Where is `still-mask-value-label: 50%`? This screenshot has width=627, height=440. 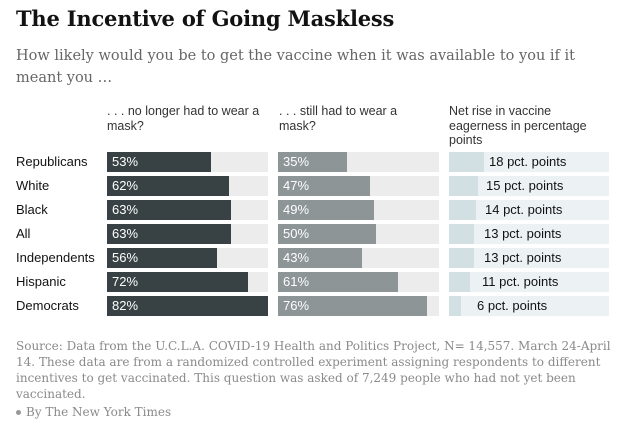
still-mask-value-label: 50% is located at coordinates (296, 233).